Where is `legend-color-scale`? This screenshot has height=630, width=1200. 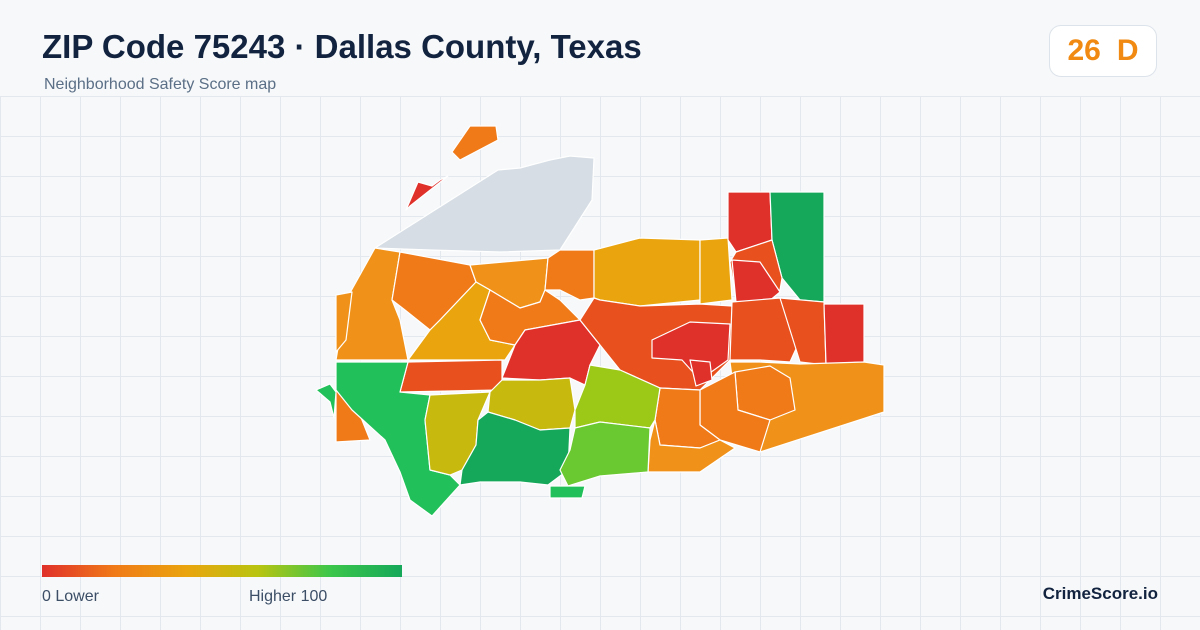
legend-color-scale is located at coordinates (222, 571).